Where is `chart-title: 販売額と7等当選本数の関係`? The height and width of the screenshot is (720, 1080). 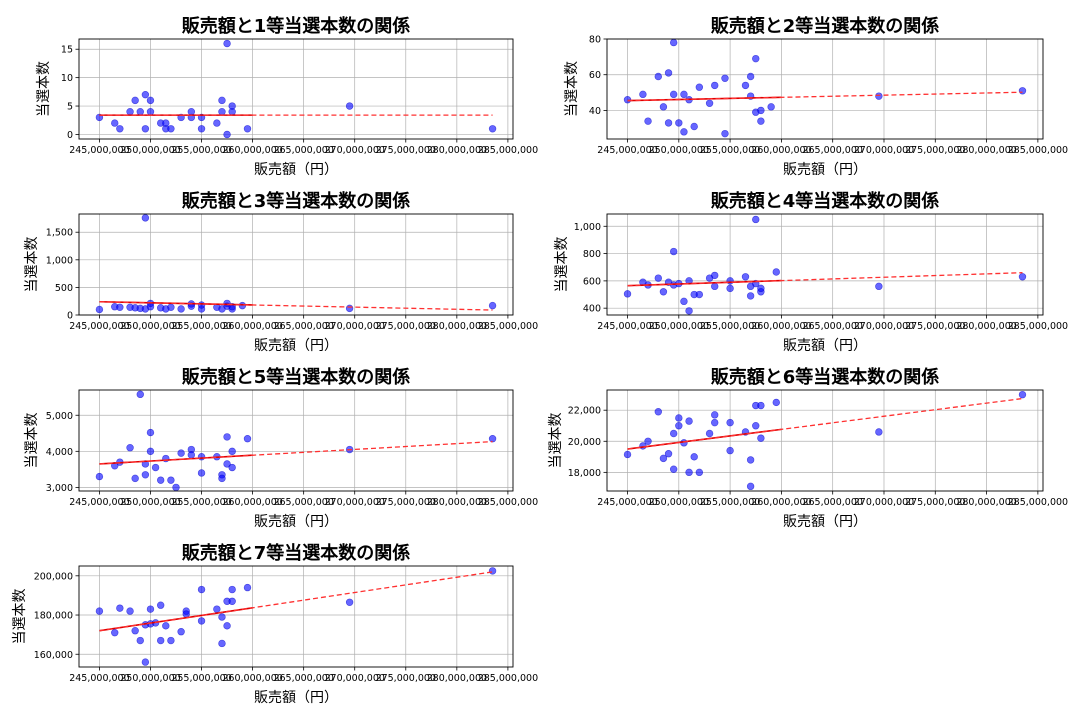 chart-title: 販売額と7等当選本数の関係 is located at coordinates (296, 553).